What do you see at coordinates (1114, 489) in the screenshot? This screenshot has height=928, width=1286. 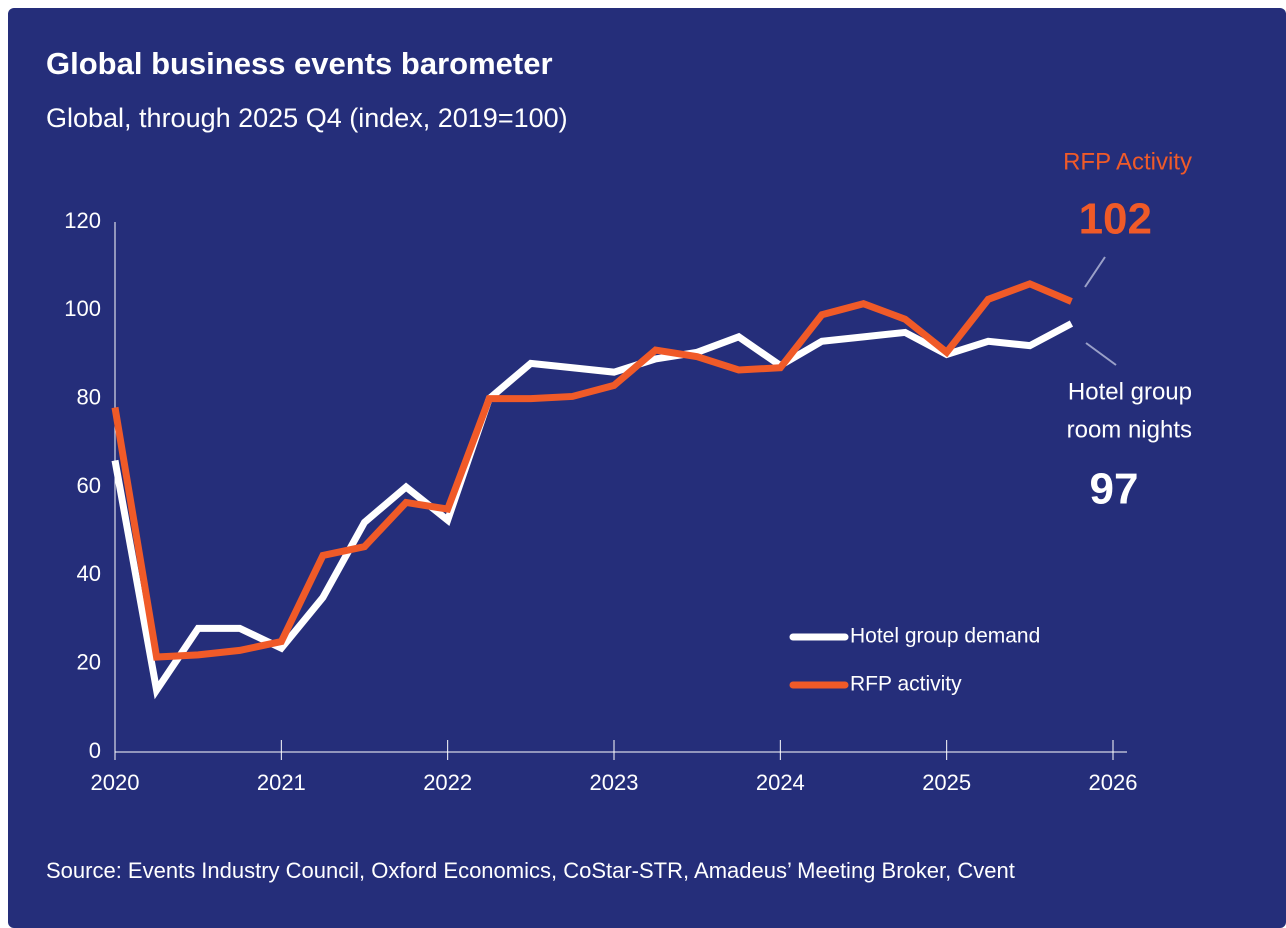 I see `annotation-value: 97` at bounding box center [1114, 489].